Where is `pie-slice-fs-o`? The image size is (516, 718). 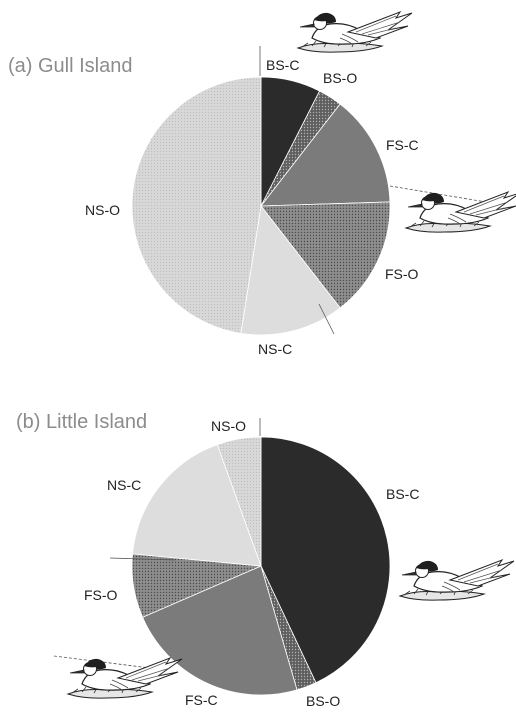
pie-slice-fs-o is located at coordinates (325, 255).